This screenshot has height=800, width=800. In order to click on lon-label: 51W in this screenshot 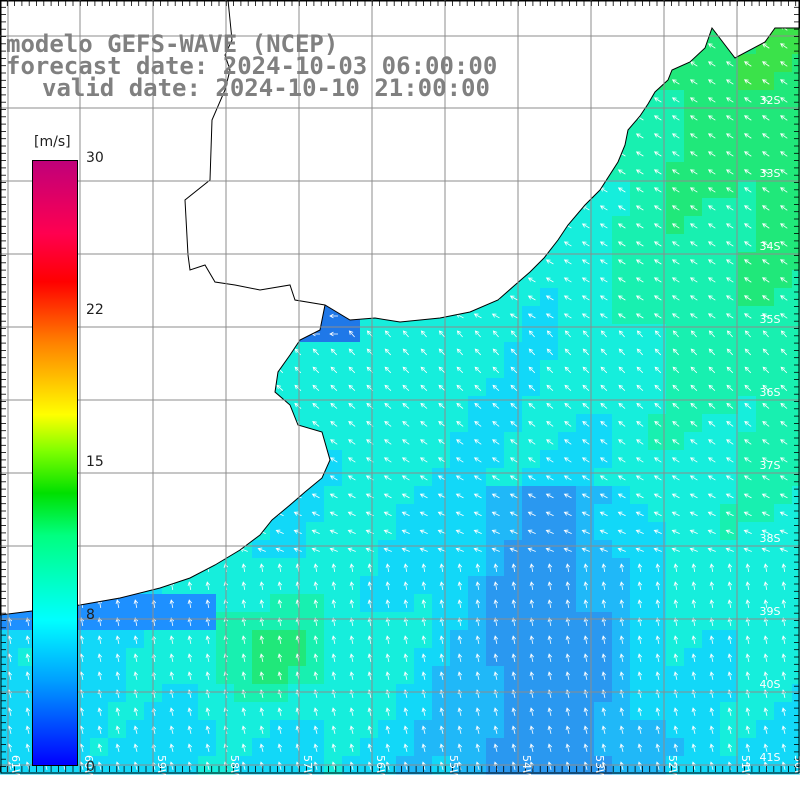, I will do `click(745, 767)`.